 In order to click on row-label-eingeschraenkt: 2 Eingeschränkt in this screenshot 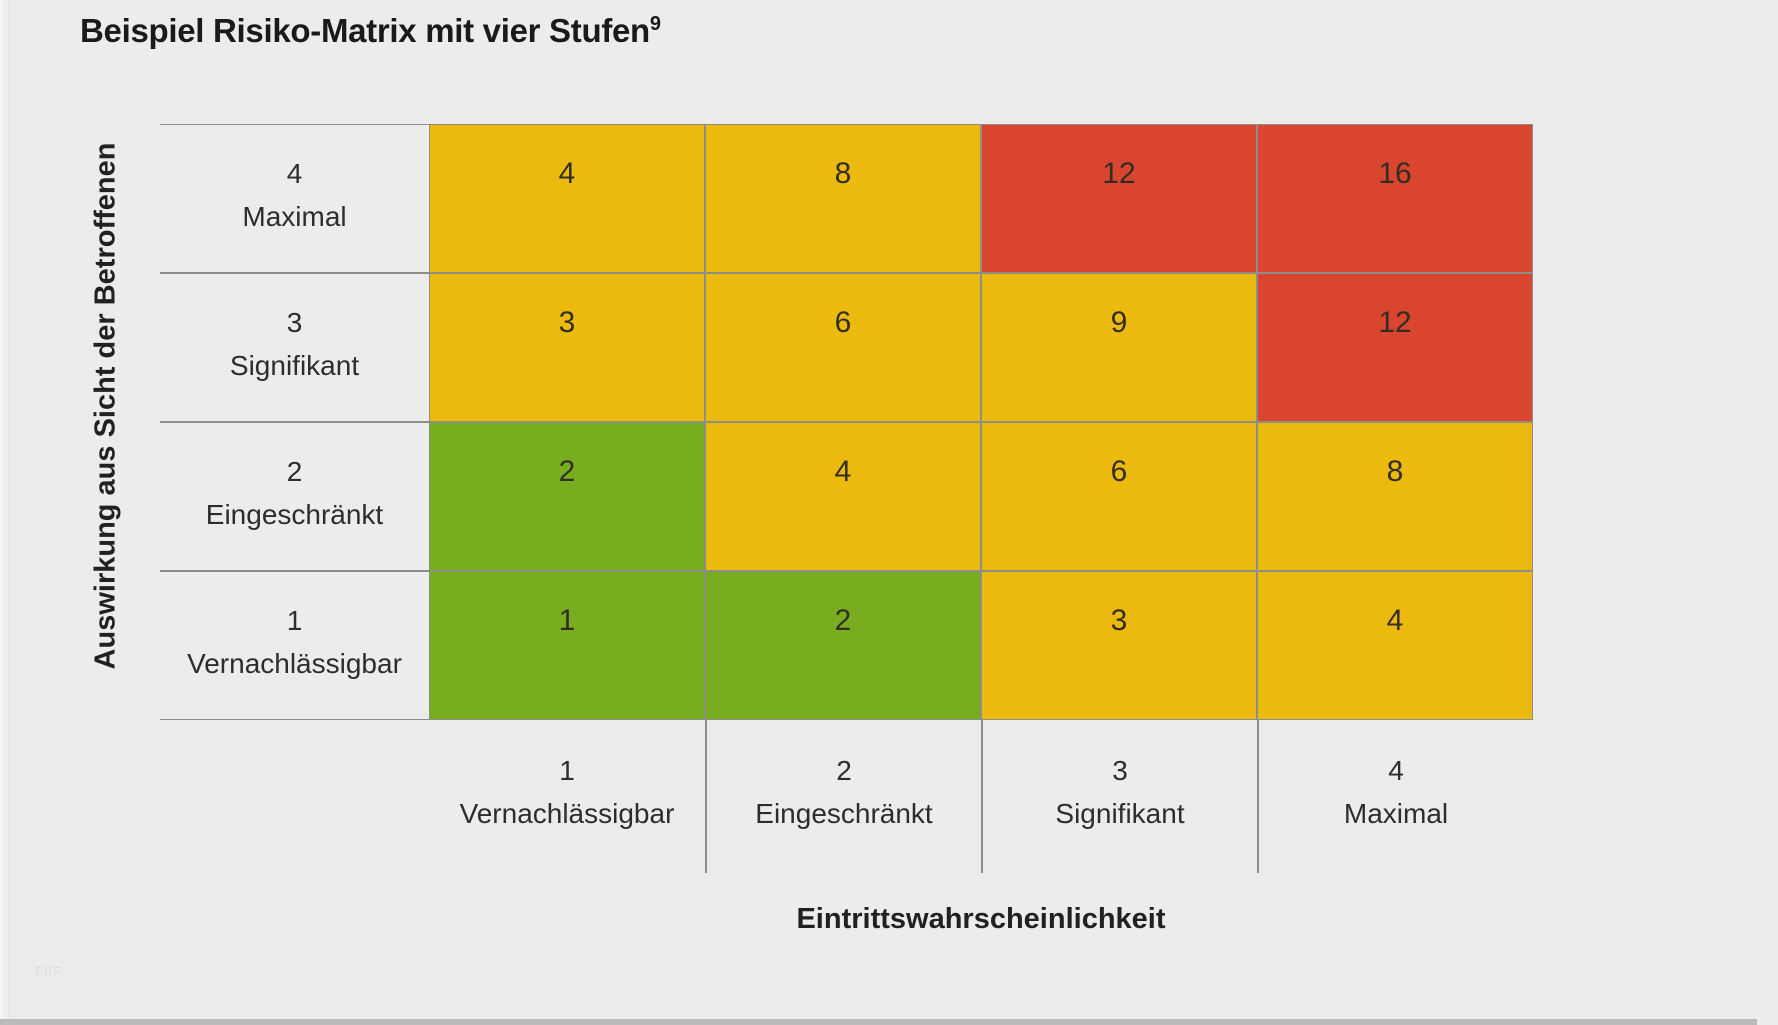, I will do `click(294, 496)`.